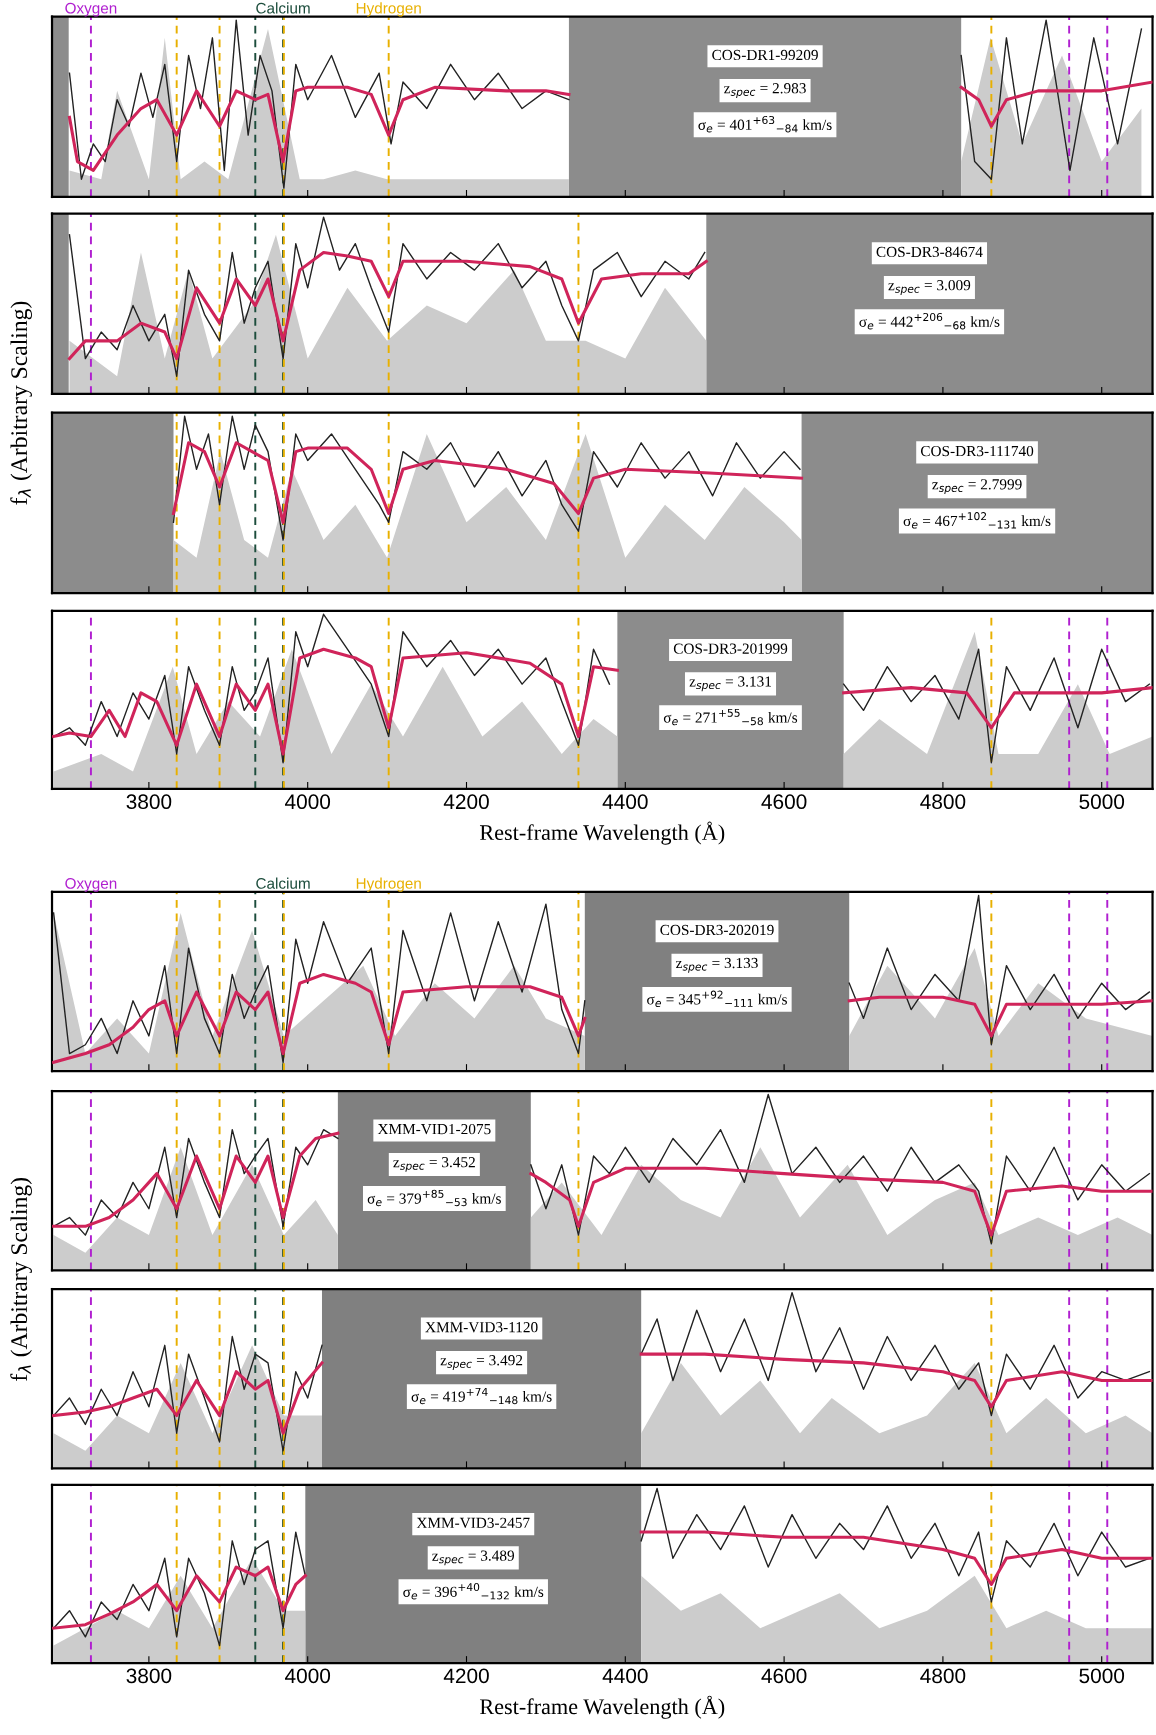 This screenshot has height=1735, width=1156. I want to click on annotation: σ$_{e}$ = 442$^{+206}$$_{−68}$ km/s, so click(929, 321).